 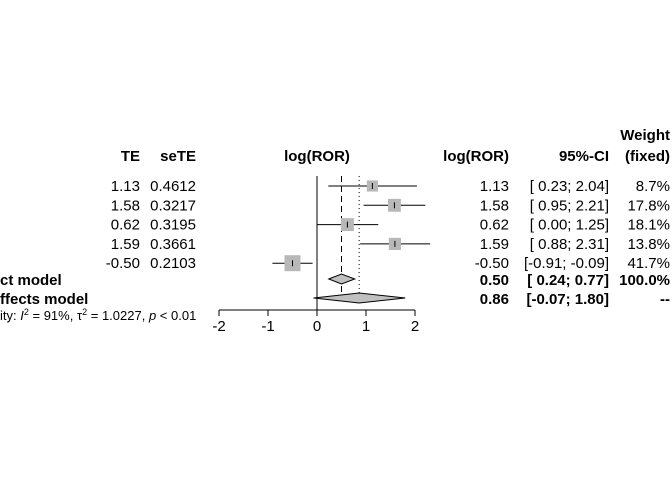 I want to click on header-sete: seTE, so click(x=178, y=156).